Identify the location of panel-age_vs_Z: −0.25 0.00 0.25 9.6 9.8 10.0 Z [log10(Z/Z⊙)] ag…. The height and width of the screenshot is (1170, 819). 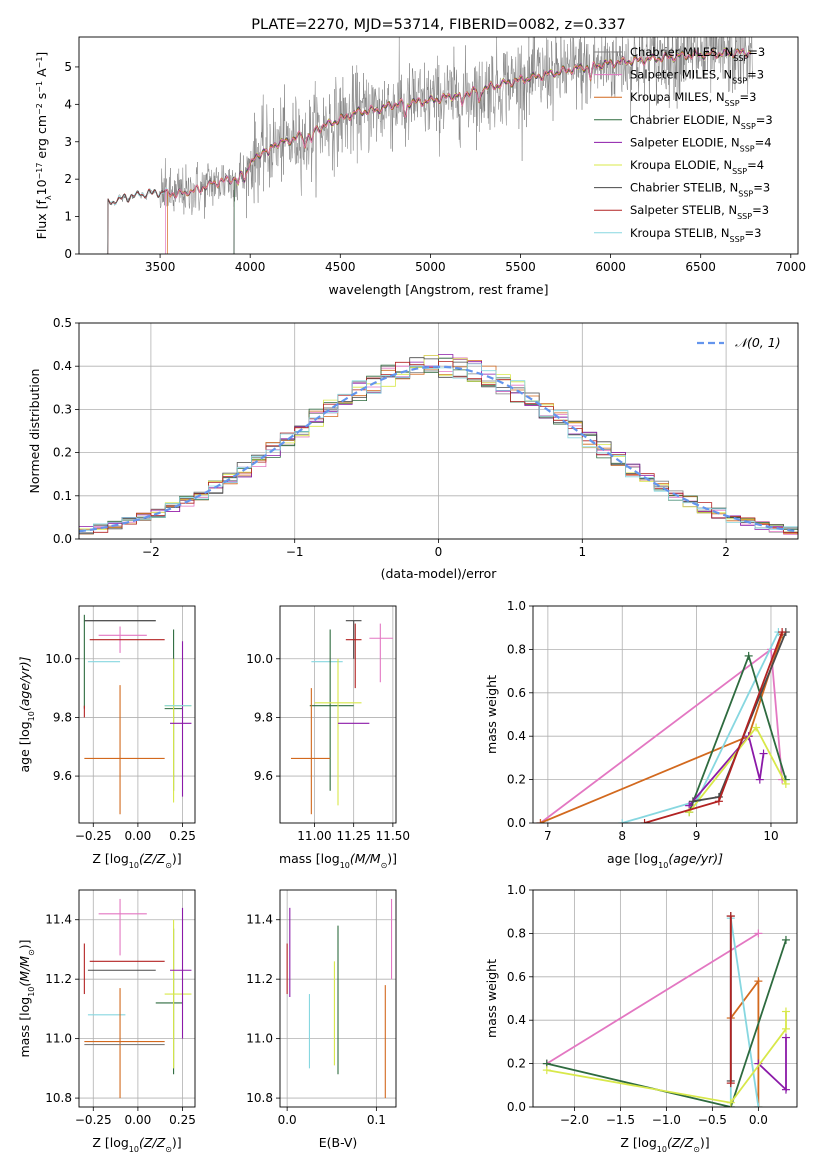
(106, 737).